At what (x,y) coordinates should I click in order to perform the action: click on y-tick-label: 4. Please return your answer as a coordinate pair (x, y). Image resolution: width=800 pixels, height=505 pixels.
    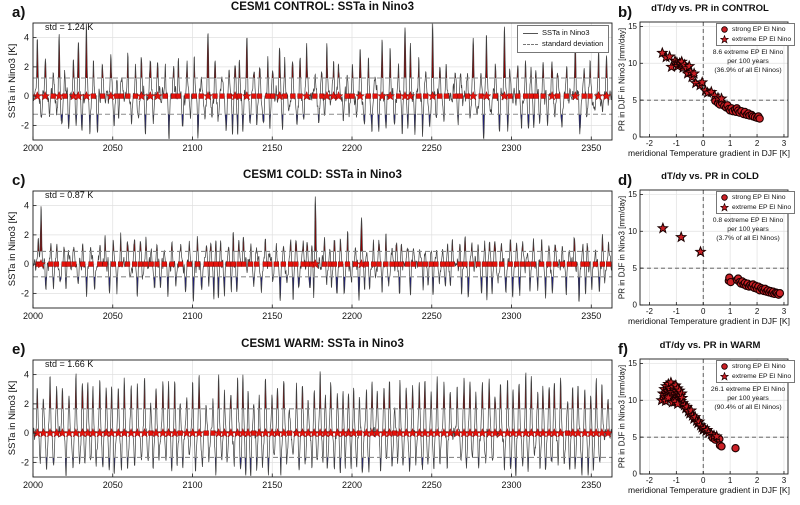
    Looking at the image, I should click on (26, 375).